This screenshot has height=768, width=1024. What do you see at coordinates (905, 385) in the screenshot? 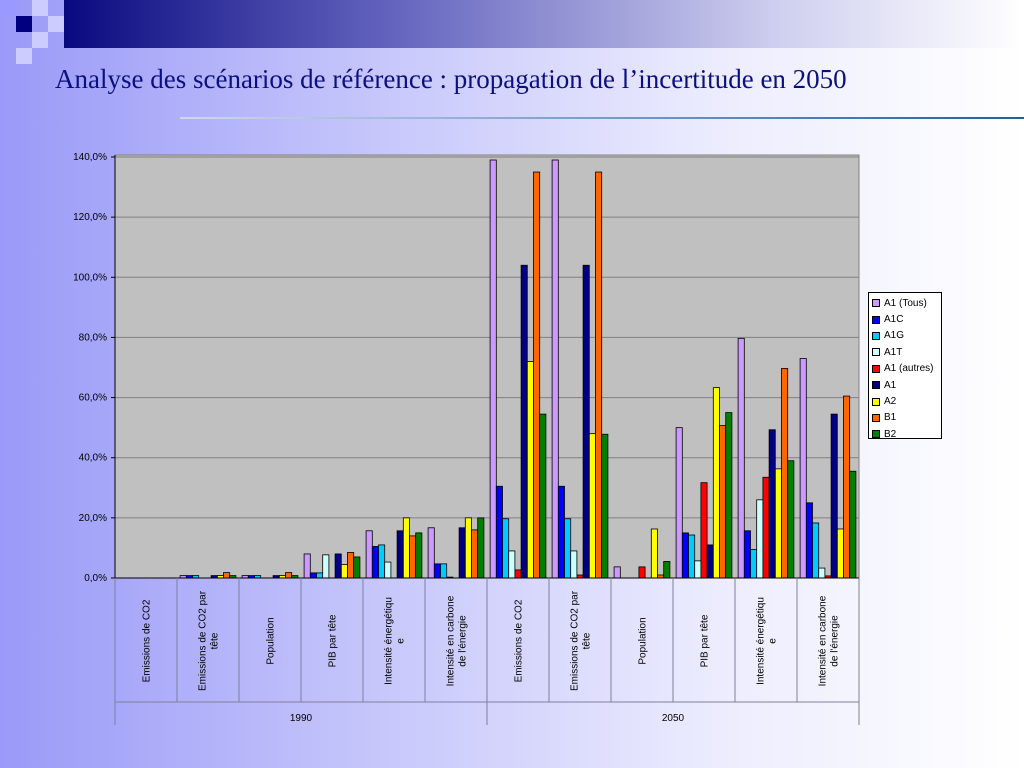
I see `legend-item: A1` at bounding box center [905, 385].